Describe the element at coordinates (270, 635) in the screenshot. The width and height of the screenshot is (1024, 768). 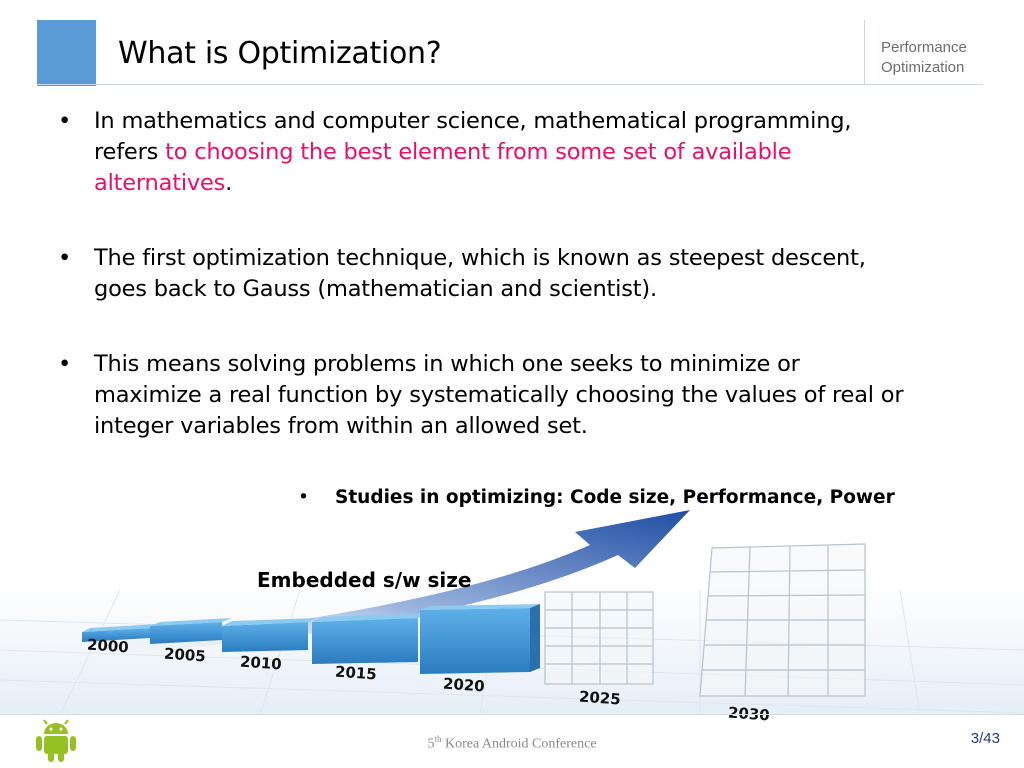
I see `bar-2010` at that location.